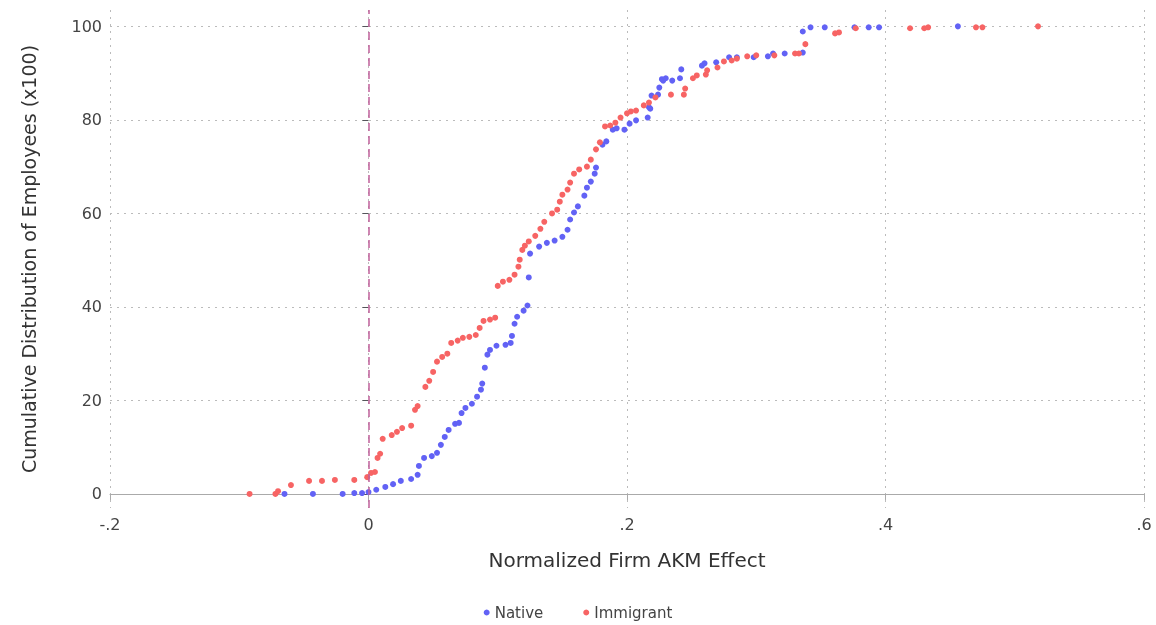  I want to click on y-tick-label: 20, so click(91, 400).